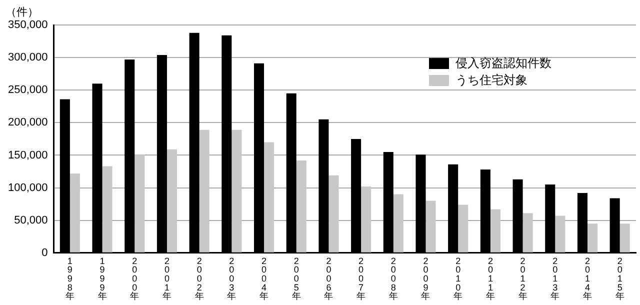  Describe the element at coordinates (28, 188) in the screenshot. I see `y-tick-label: 100,000` at that location.